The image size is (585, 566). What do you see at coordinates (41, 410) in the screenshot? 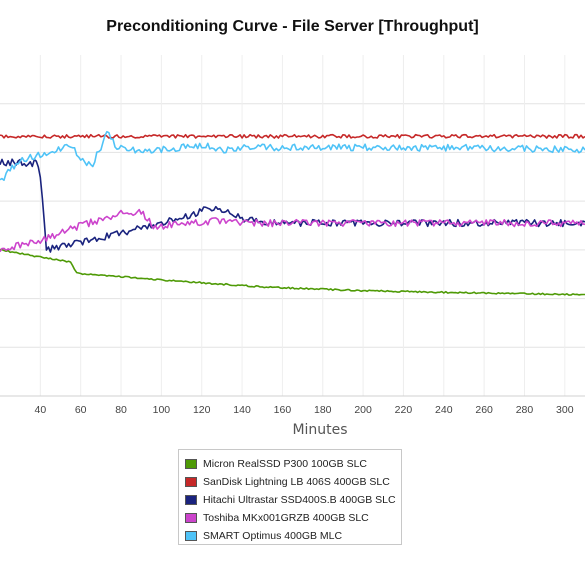
I see `x-tick-label: 40` at bounding box center [41, 410].